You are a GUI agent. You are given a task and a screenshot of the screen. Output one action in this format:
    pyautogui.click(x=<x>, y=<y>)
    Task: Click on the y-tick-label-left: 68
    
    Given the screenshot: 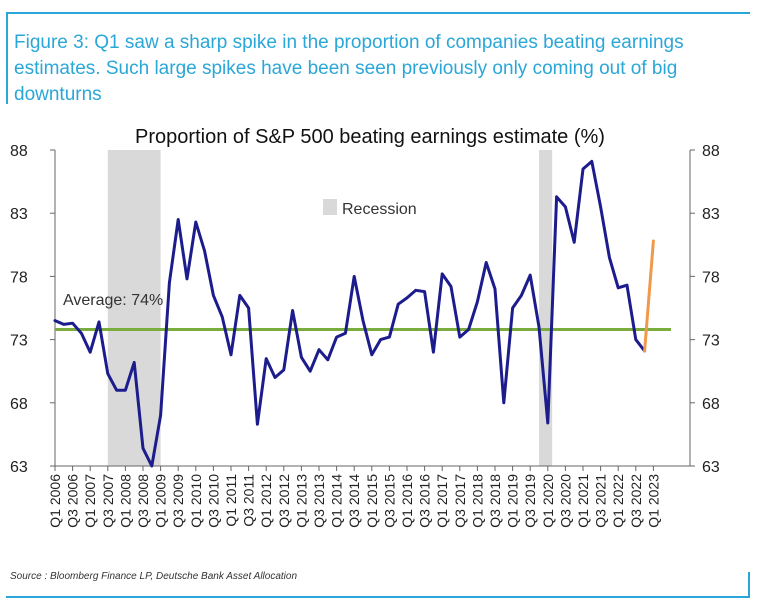 What is the action you would take?
    pyautogui.click(x=19, y=404)
    